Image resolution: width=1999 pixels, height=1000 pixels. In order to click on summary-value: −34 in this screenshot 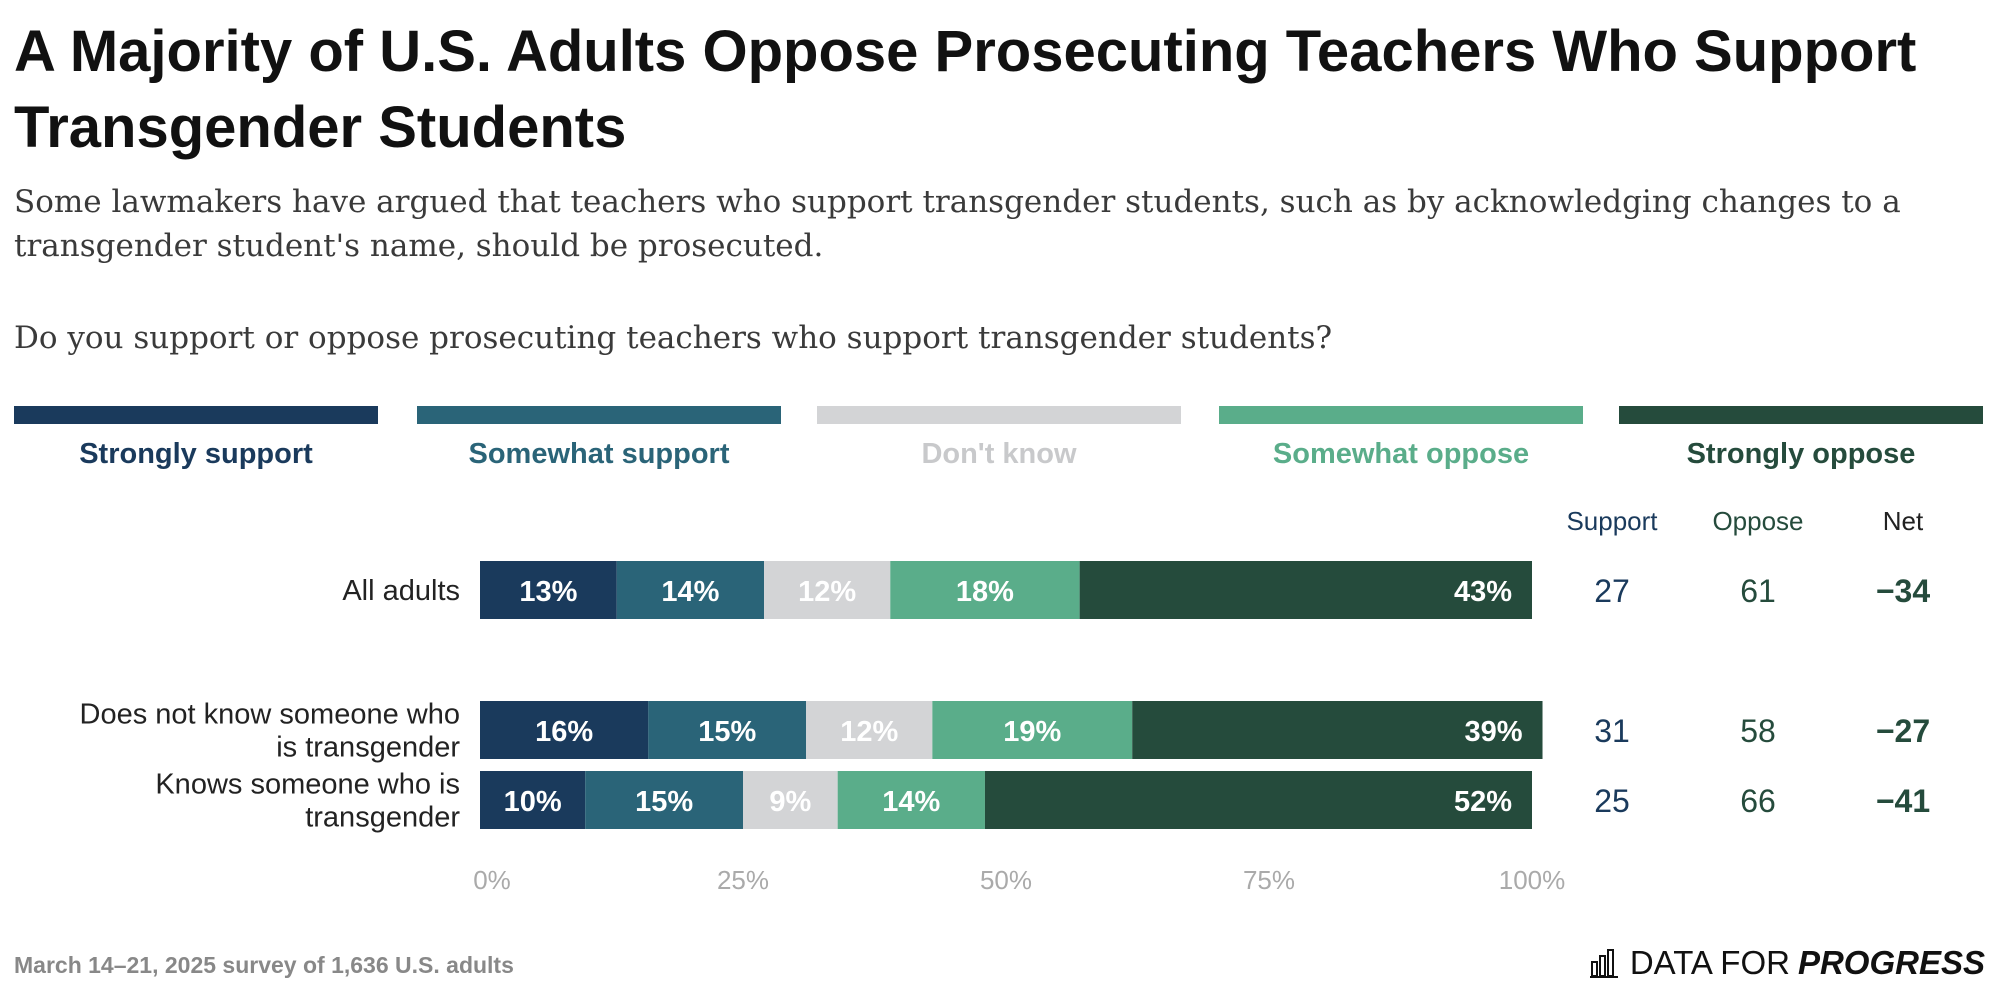, I will do `click(1903, 591)`.